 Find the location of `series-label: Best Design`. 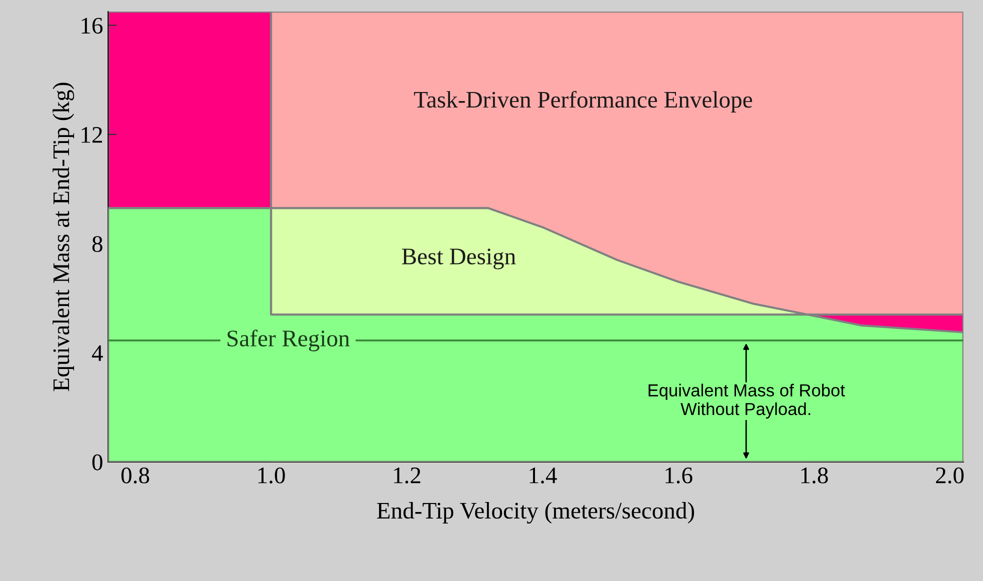

series-label: Best Design is located at coordinates (459, 259).